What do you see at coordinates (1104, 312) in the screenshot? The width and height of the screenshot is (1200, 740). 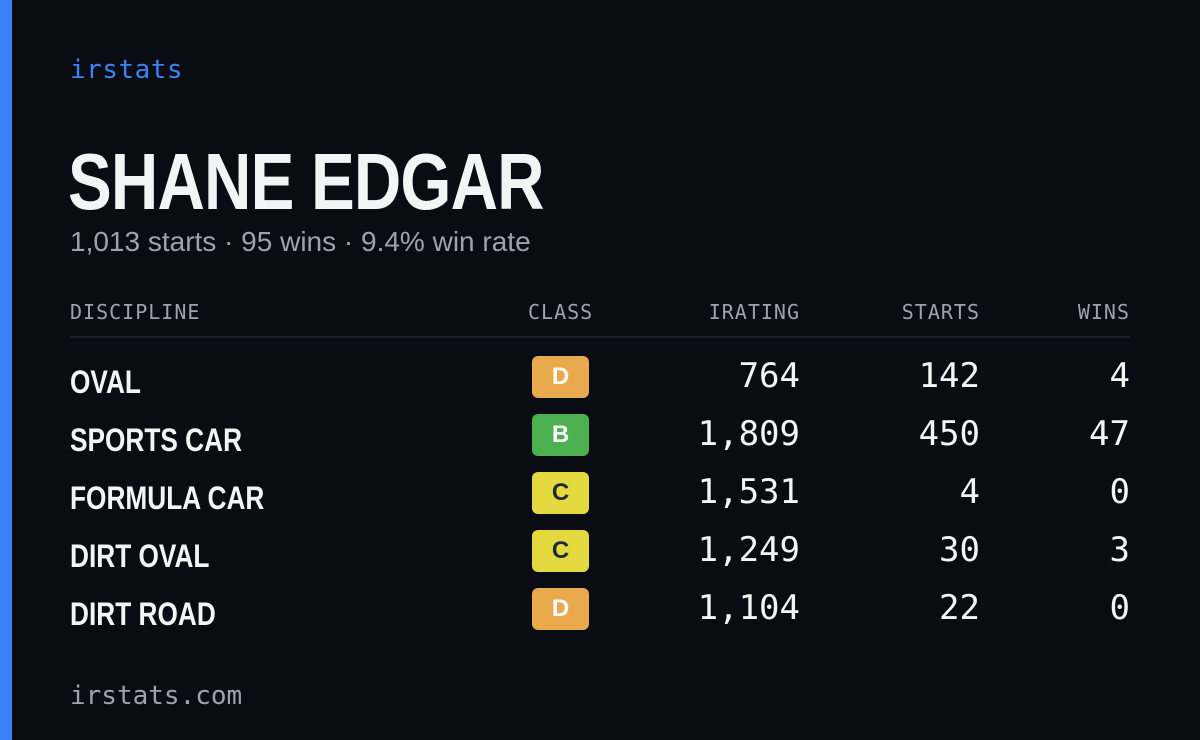 I see `header-wins: WINS` at bounding box center [1104, 312].